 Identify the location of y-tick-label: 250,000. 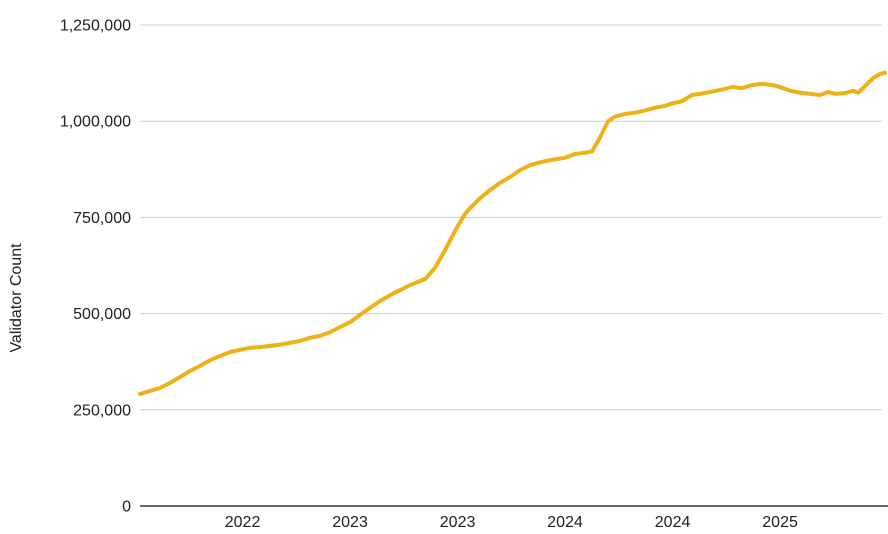
(102, 410).